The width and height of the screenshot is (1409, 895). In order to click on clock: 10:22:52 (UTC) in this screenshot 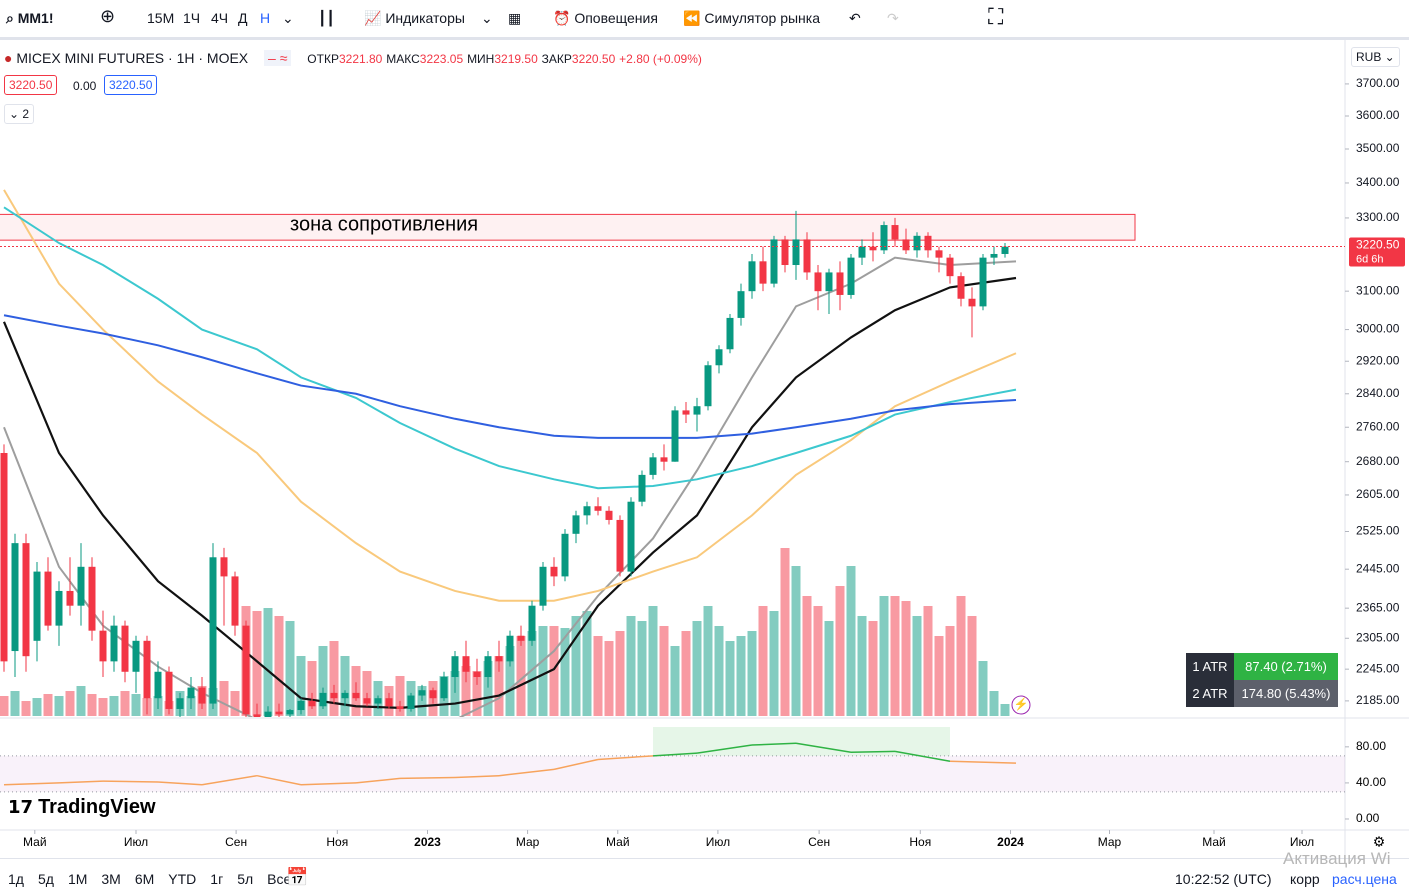, I will do `click(1223, 879)`.